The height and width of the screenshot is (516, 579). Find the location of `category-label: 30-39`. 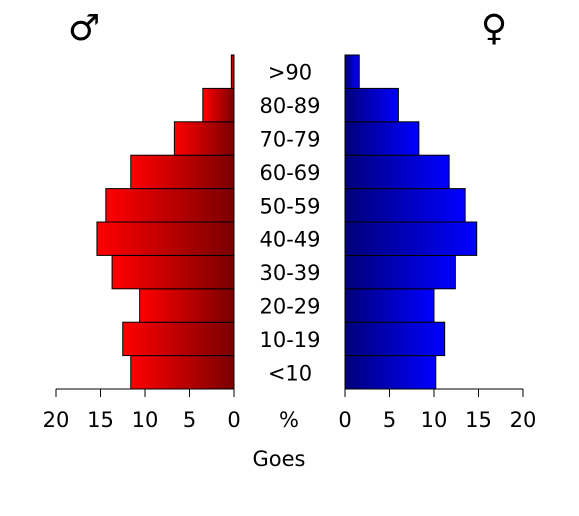

category-label: 30-39 is located at coordinates (289, 273).